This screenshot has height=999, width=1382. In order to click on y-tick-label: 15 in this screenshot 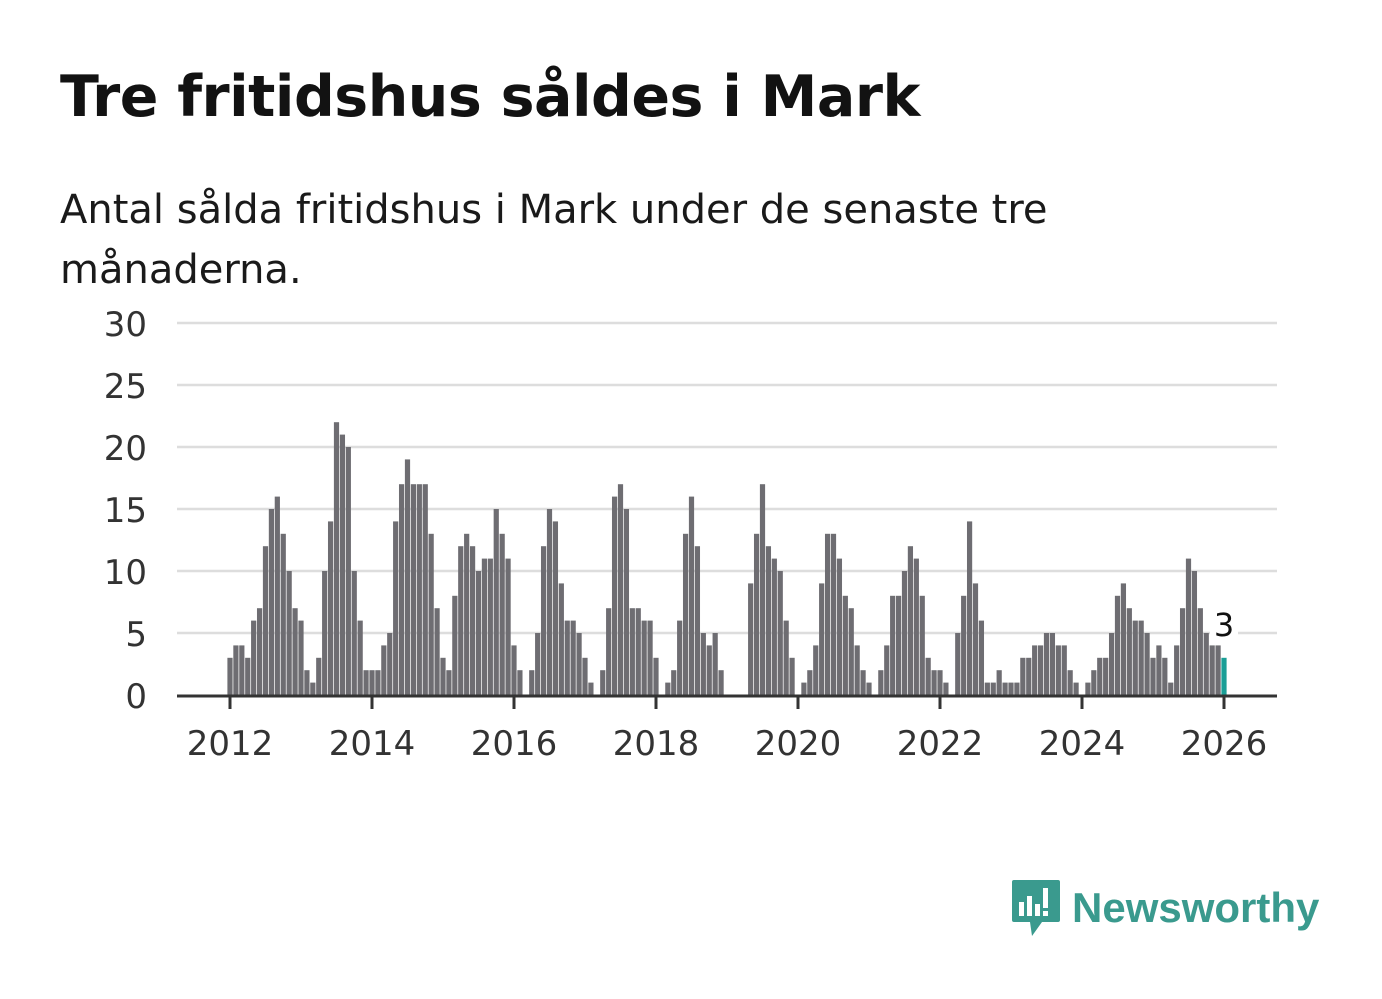, I will do `click(125, 511)`.